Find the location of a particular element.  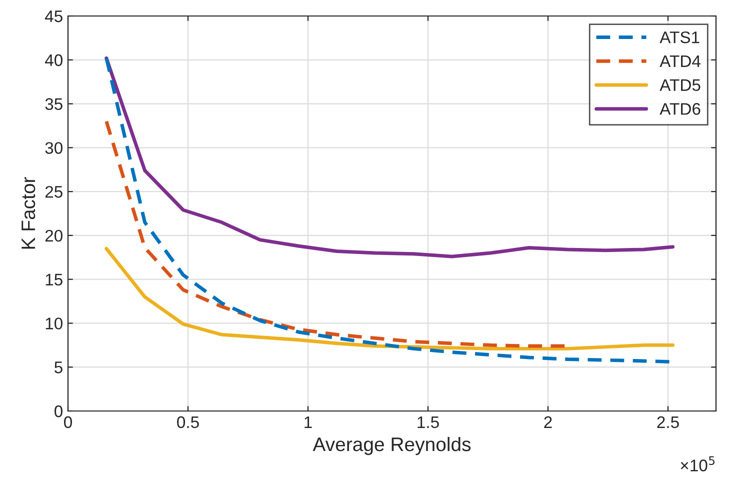

legend-label: ATS1 is located at coordinates (680, 37).